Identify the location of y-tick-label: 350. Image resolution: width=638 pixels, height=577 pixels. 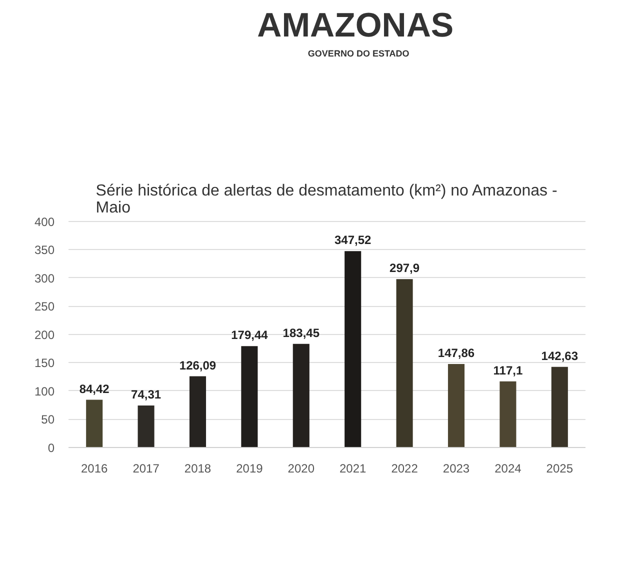
(44, 250).